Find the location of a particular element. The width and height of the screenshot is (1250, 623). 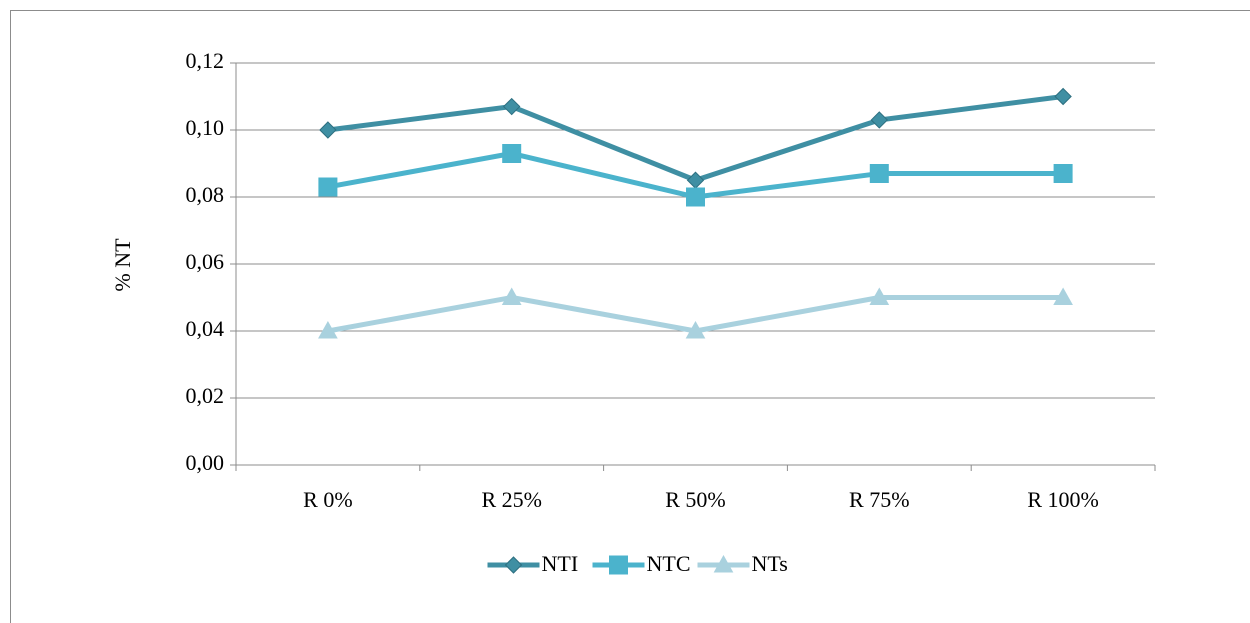

y-tick-label: 0,02 is located at coordinates (205, 395).